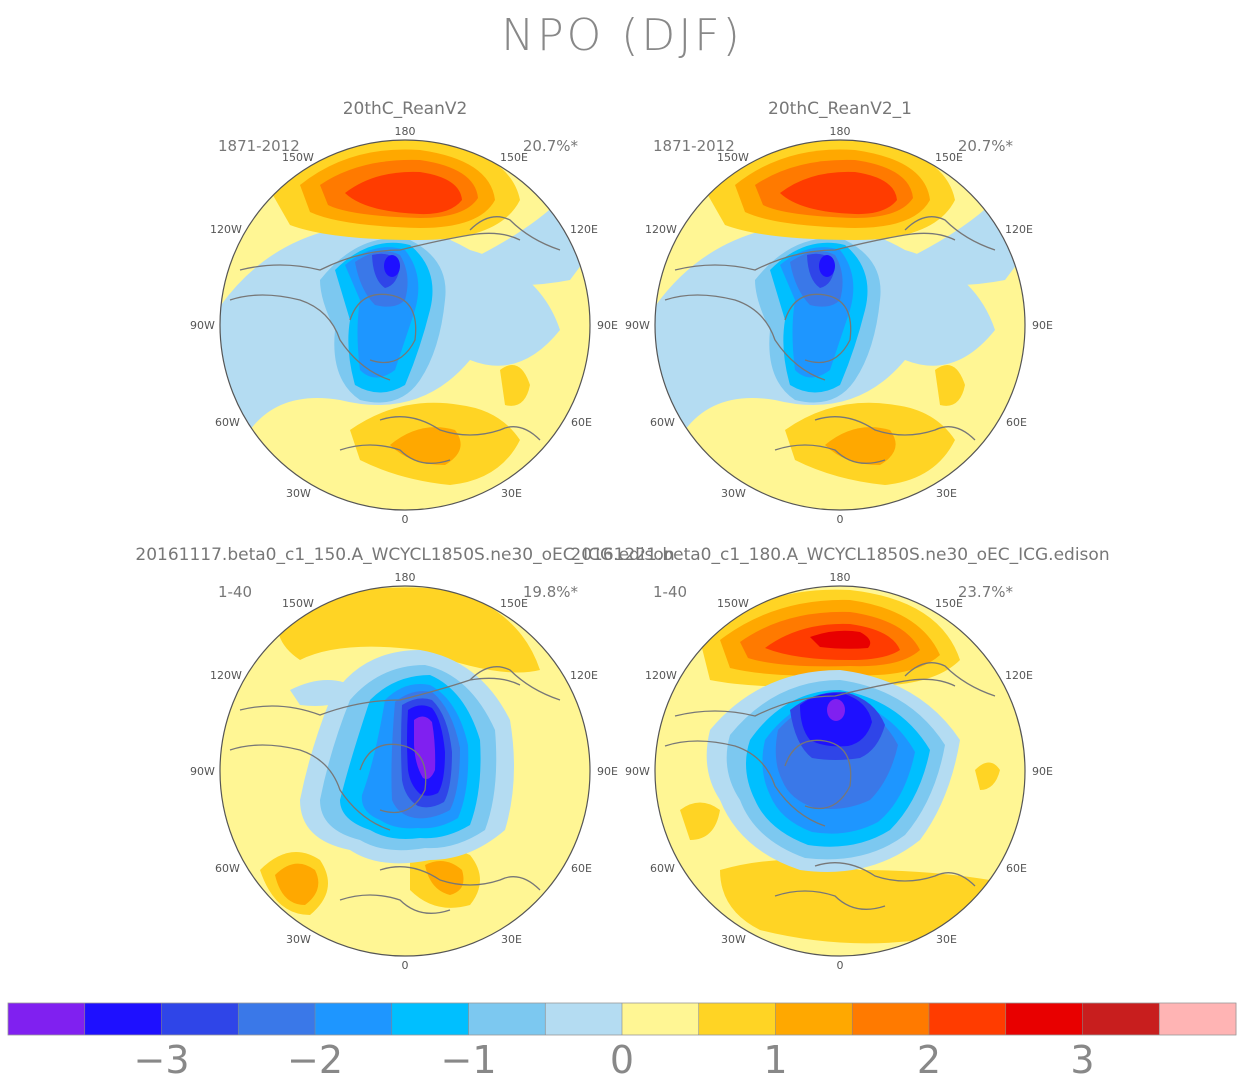 The height and width of the screenshot is (1082, 1244). I want to click on colorbar: −3 −2 −1 0 1 2 3, so click(622, 1042).